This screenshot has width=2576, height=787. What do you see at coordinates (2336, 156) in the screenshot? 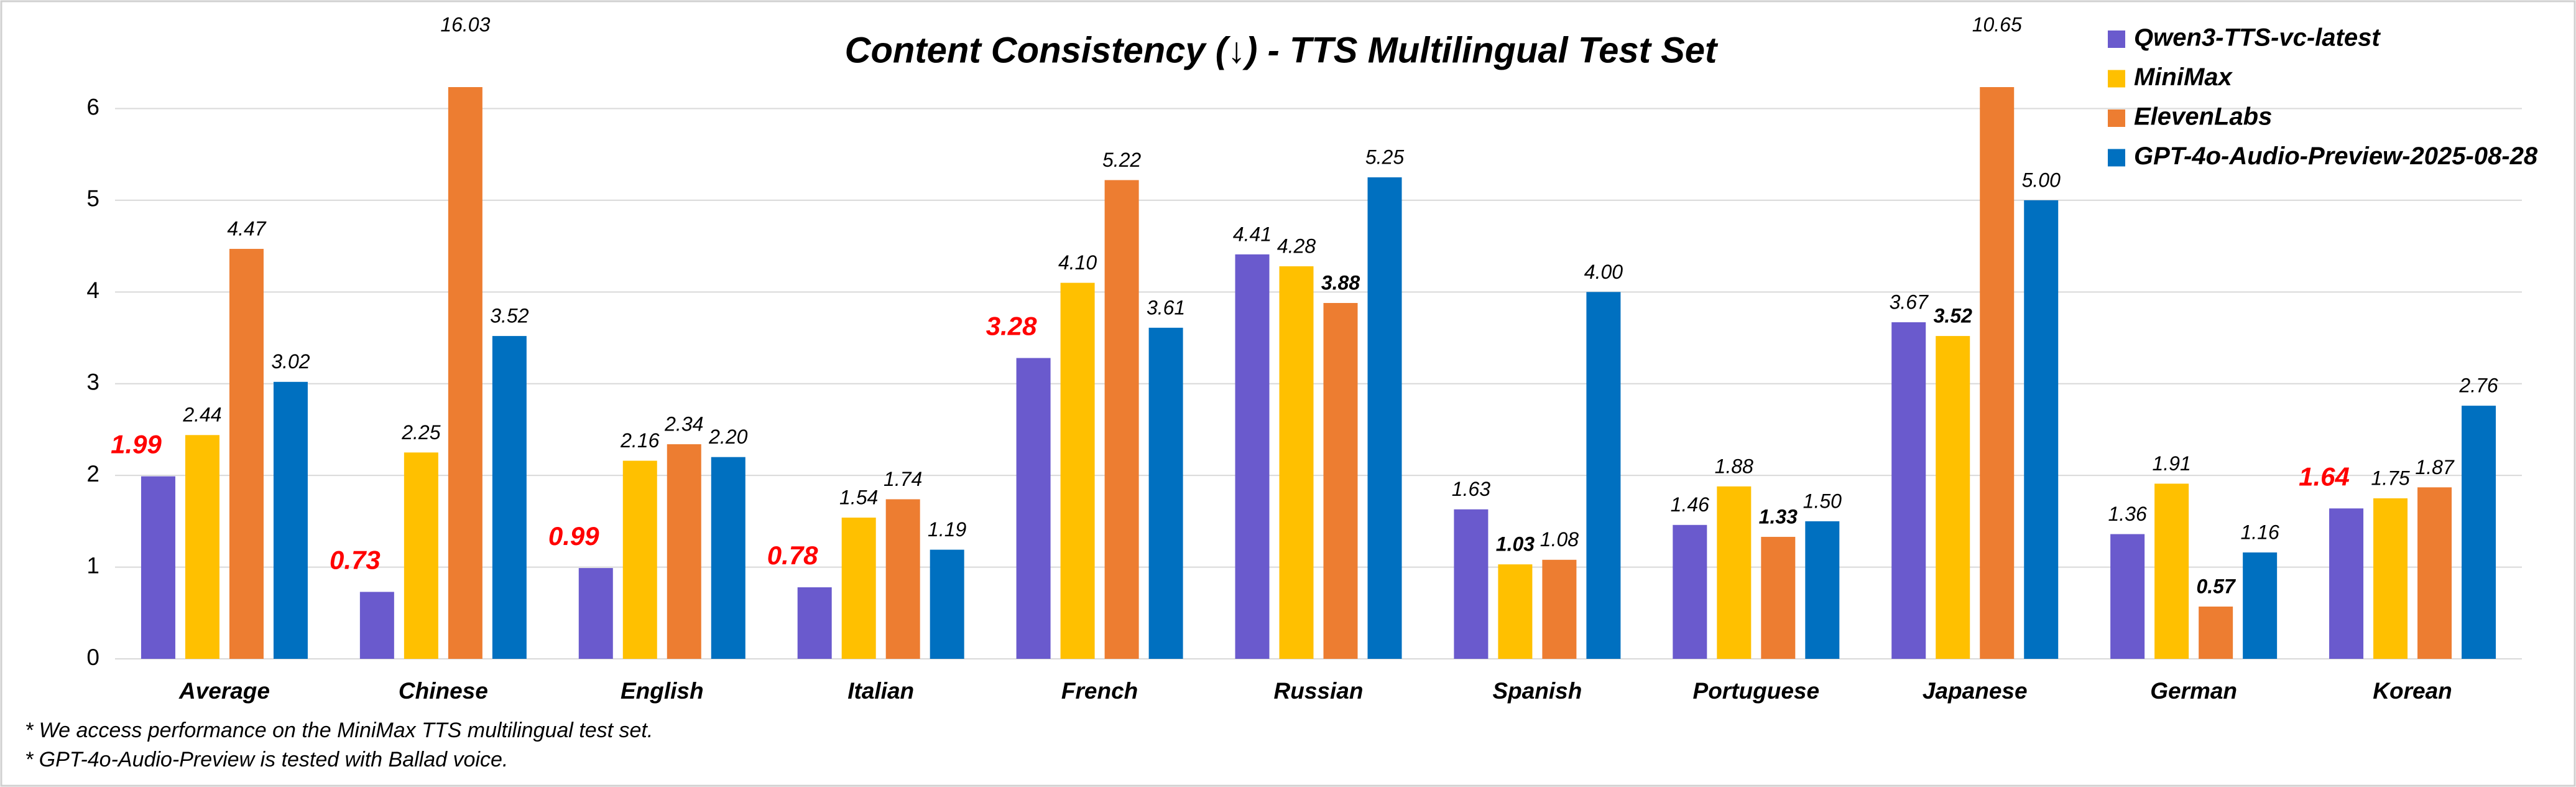
I see `legend-label: GPT-4o-Audio-Preview-2025-08-28` at bounding box center [2336, 156].